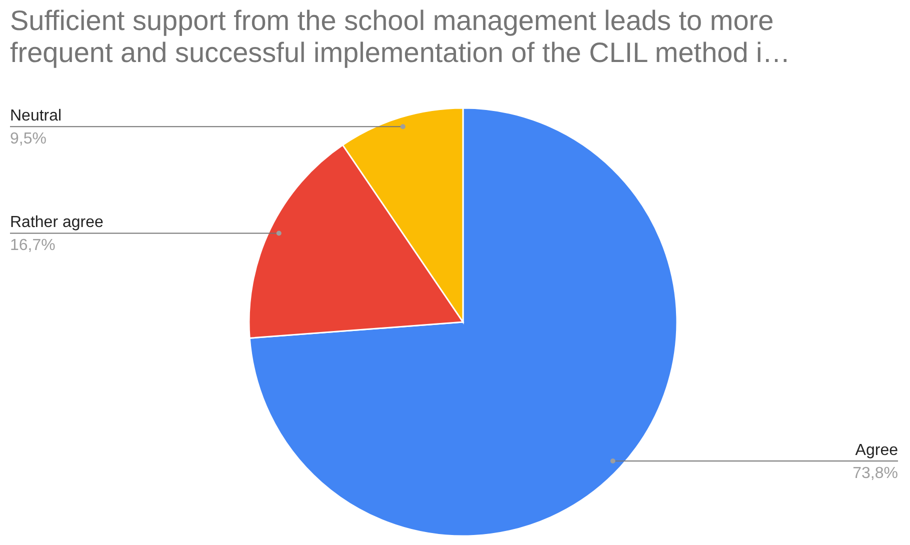 This screenshot has height=545, width=910. What do you see at coordinates (875, 473) in the screenshot?
I see `data-label: 73,8%` at bounding box center [875, 473].